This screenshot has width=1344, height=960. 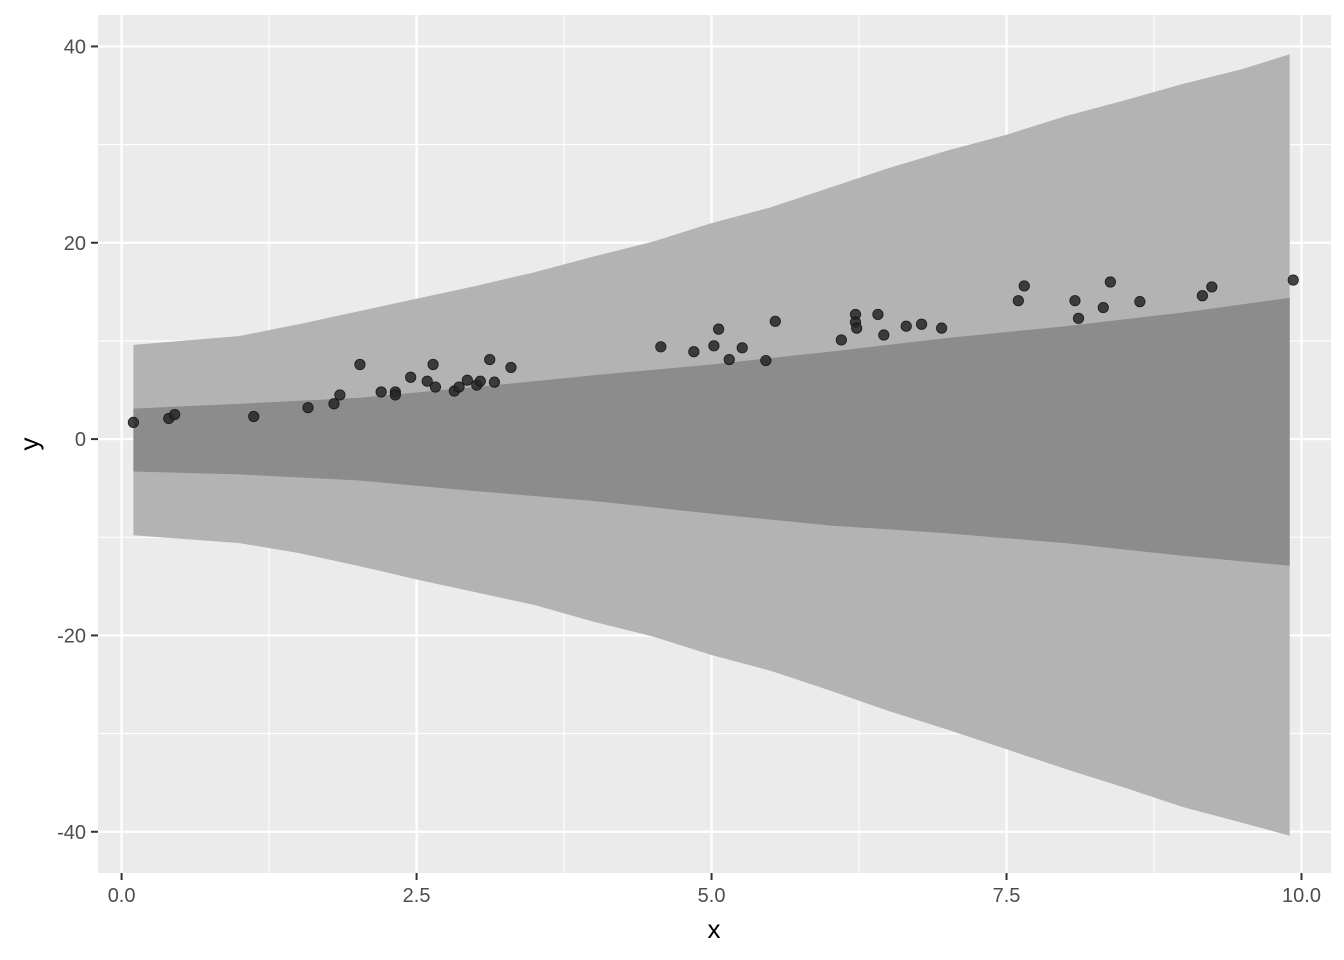 I want to click on y-axis: -40 -20 0 20 40, so click(x=77, y=440).